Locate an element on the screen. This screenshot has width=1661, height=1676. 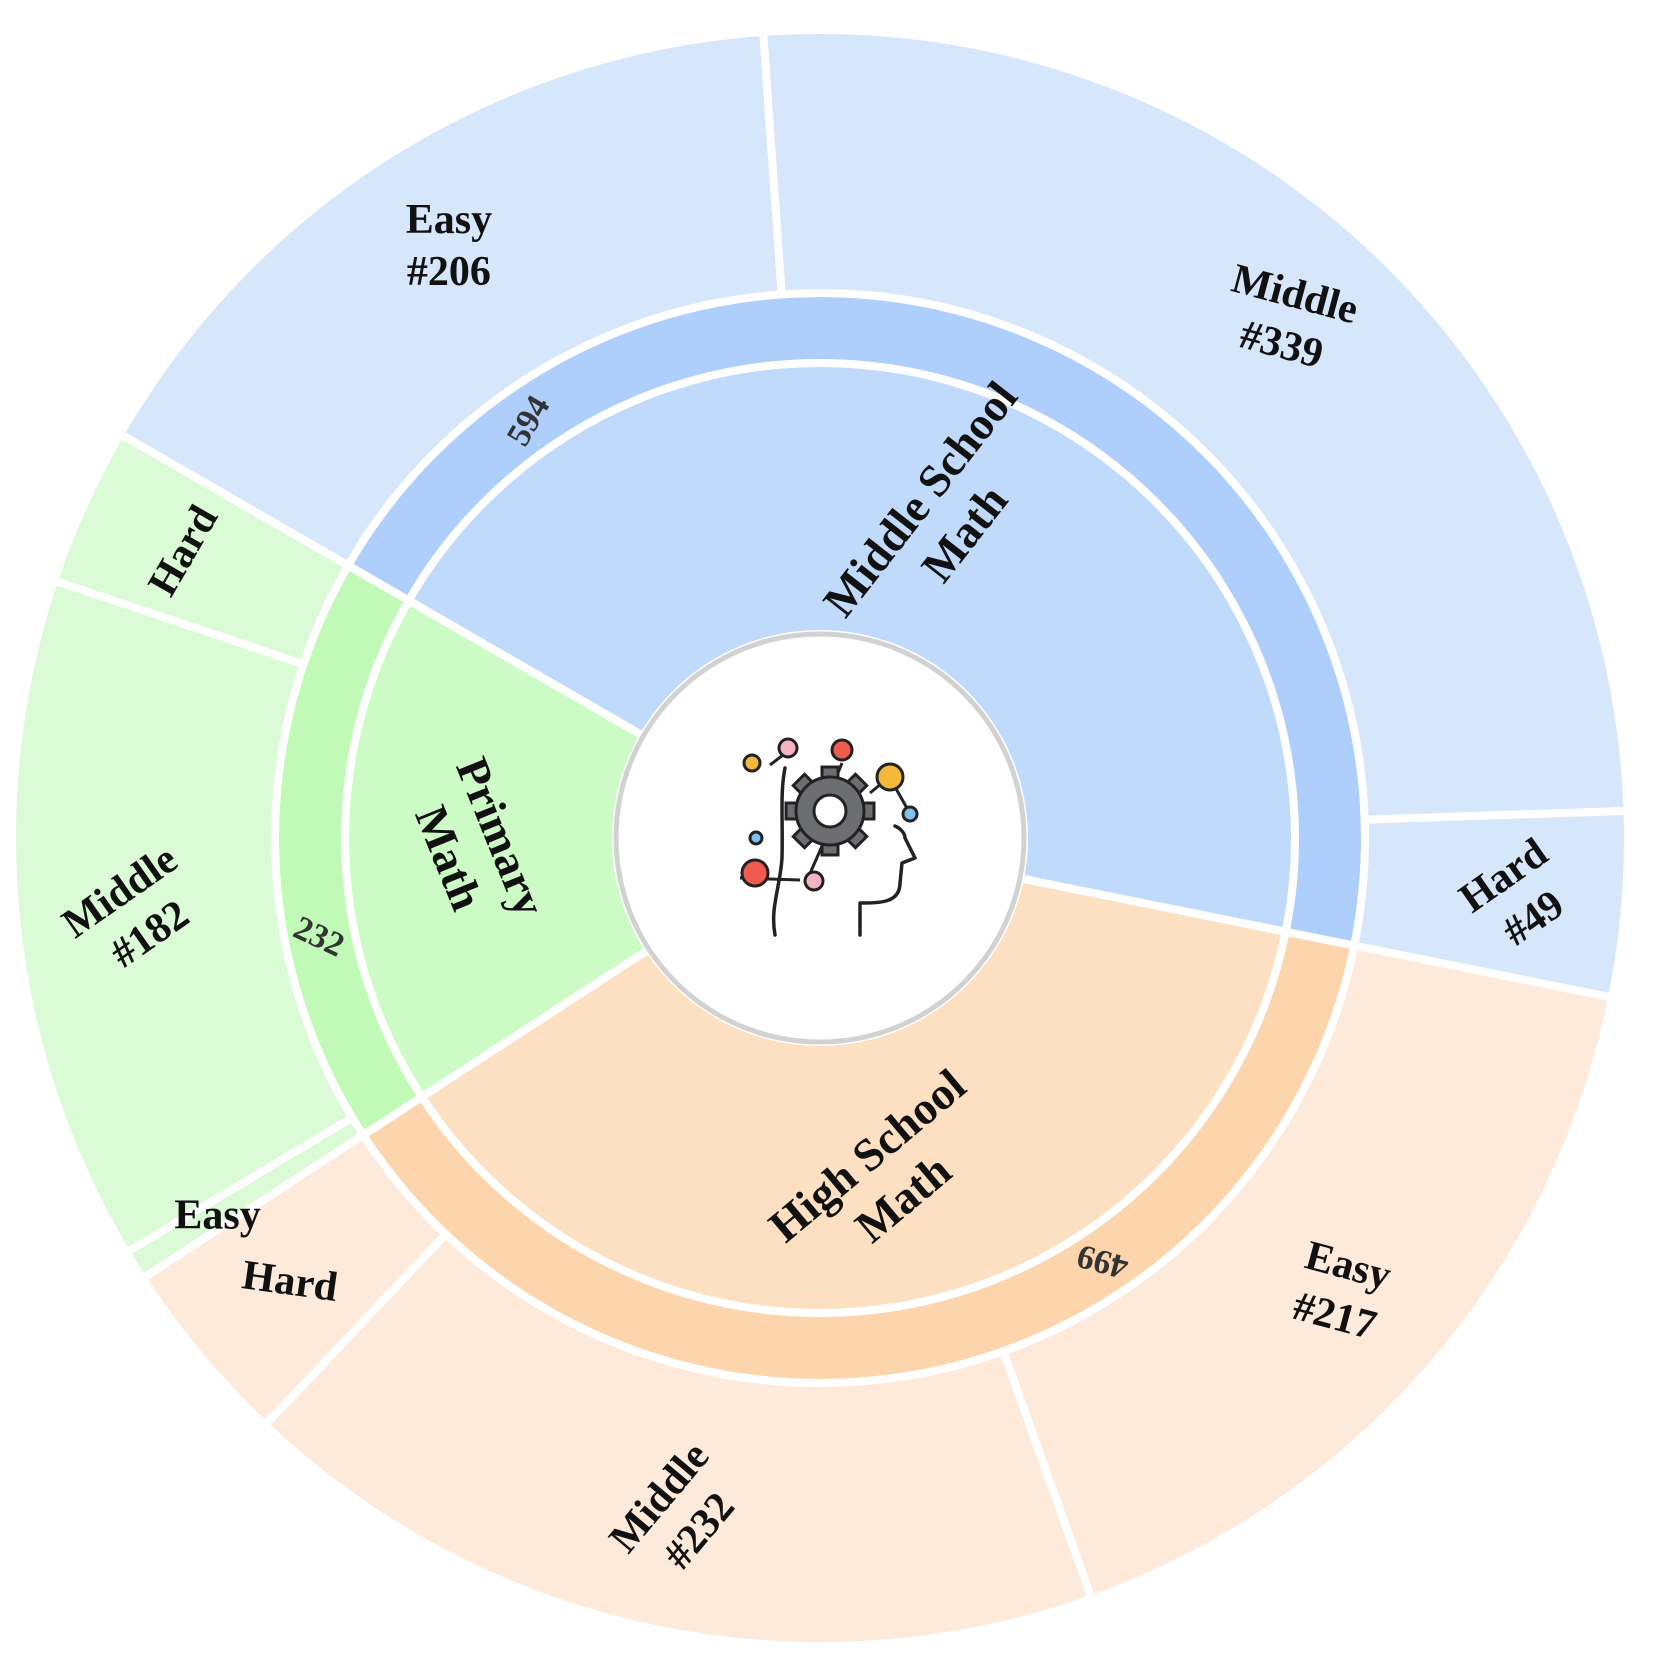
outer-high-school-math-middle is located at coordinates (678, 1440).